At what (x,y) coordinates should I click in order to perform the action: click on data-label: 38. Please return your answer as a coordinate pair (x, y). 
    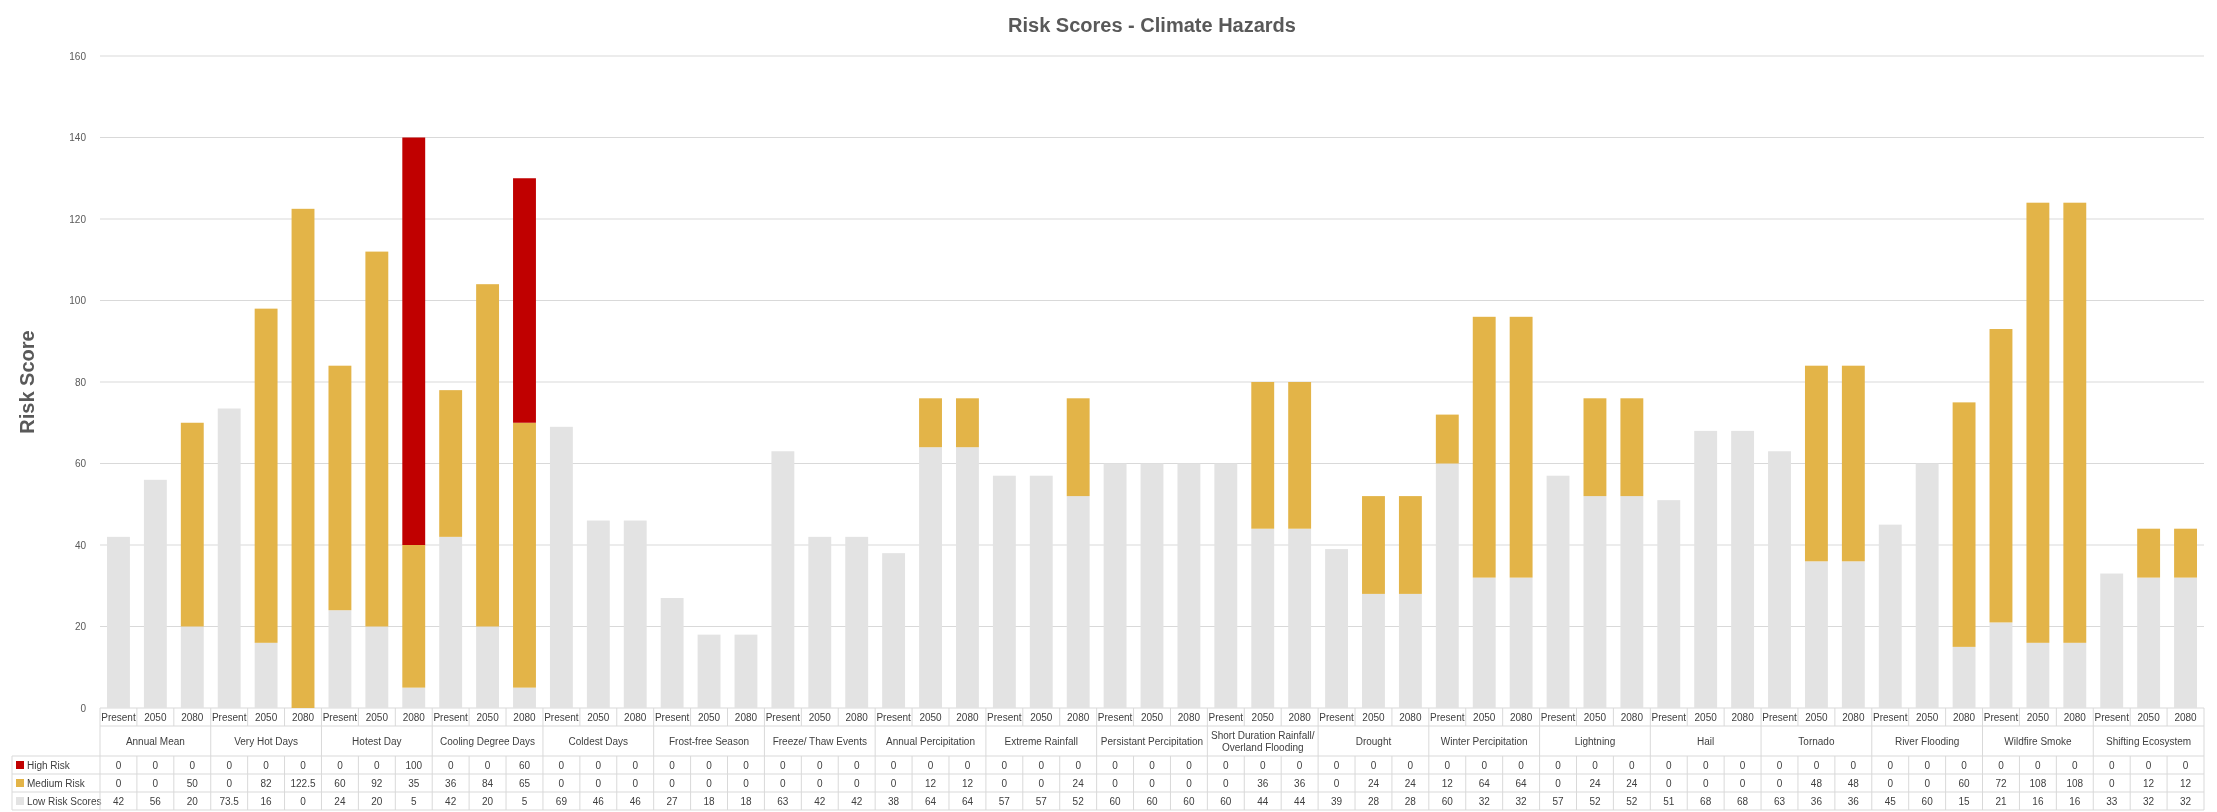
    Looking at the image, I should click on (894, 801).